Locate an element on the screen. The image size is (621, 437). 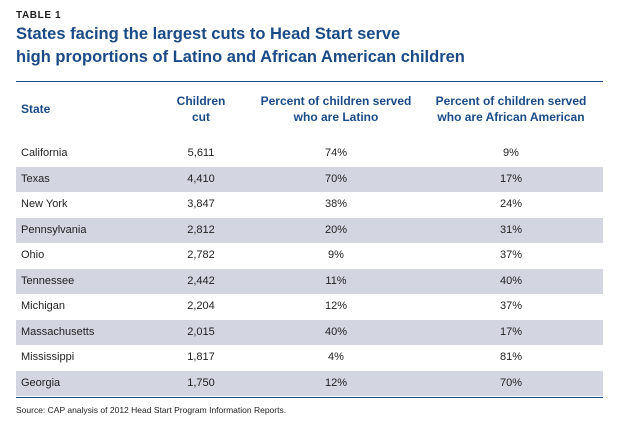
cell-state: Michigan is located at coordinates (43, 306).